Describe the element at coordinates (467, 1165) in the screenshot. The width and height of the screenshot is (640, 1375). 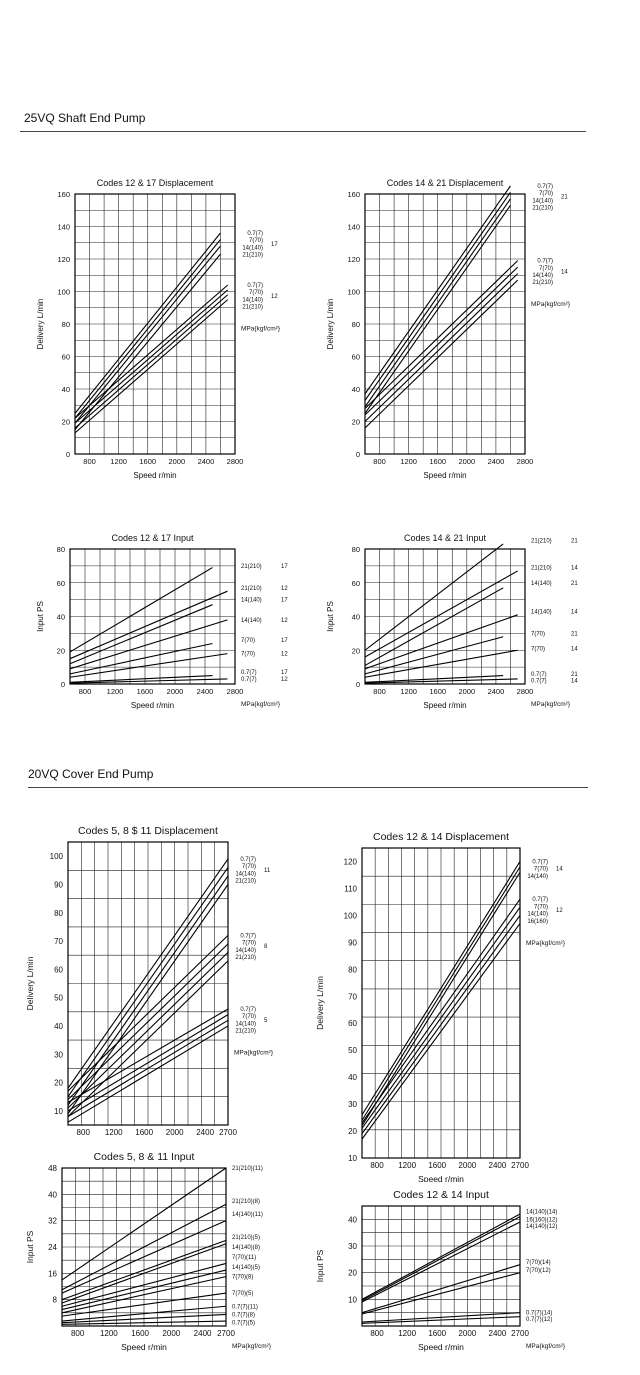
I see `x-tick-label: 2000` at that location.